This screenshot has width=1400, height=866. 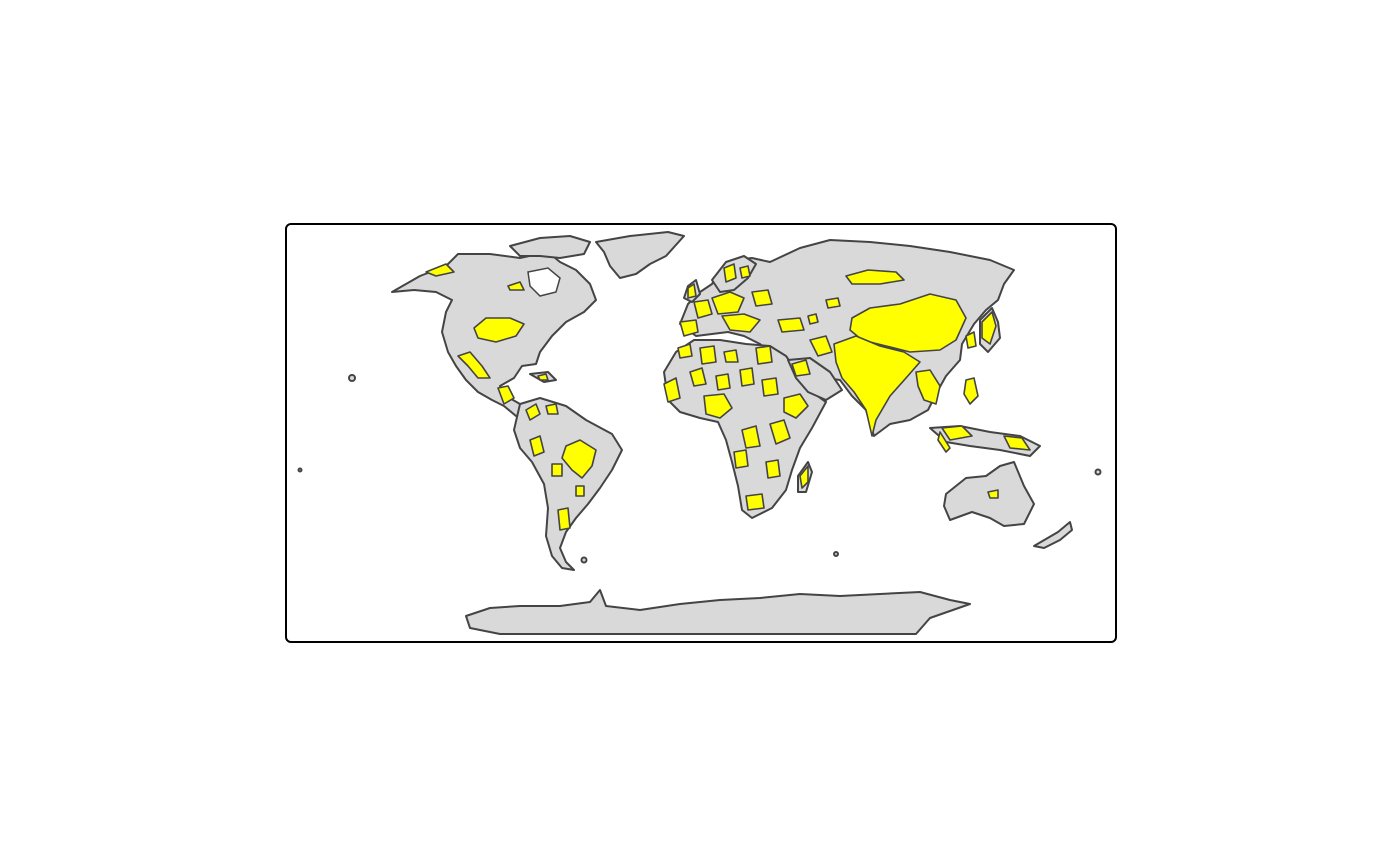 What do you see at coordinates (801, 368) in the screenshot?
I see `highlight-arabia` at bounding box center [801, 368].